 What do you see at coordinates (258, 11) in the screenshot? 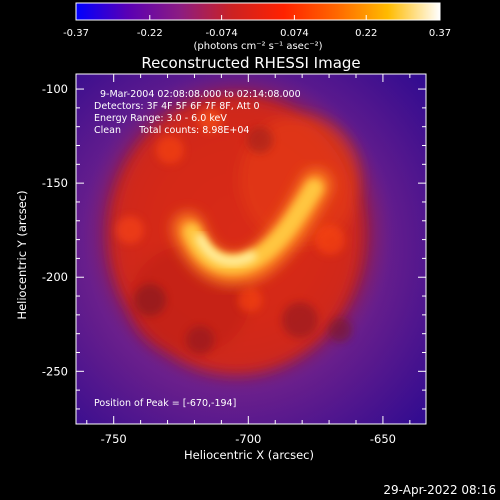
I see `colorbar-gradient` at bounding box center [258, 11].